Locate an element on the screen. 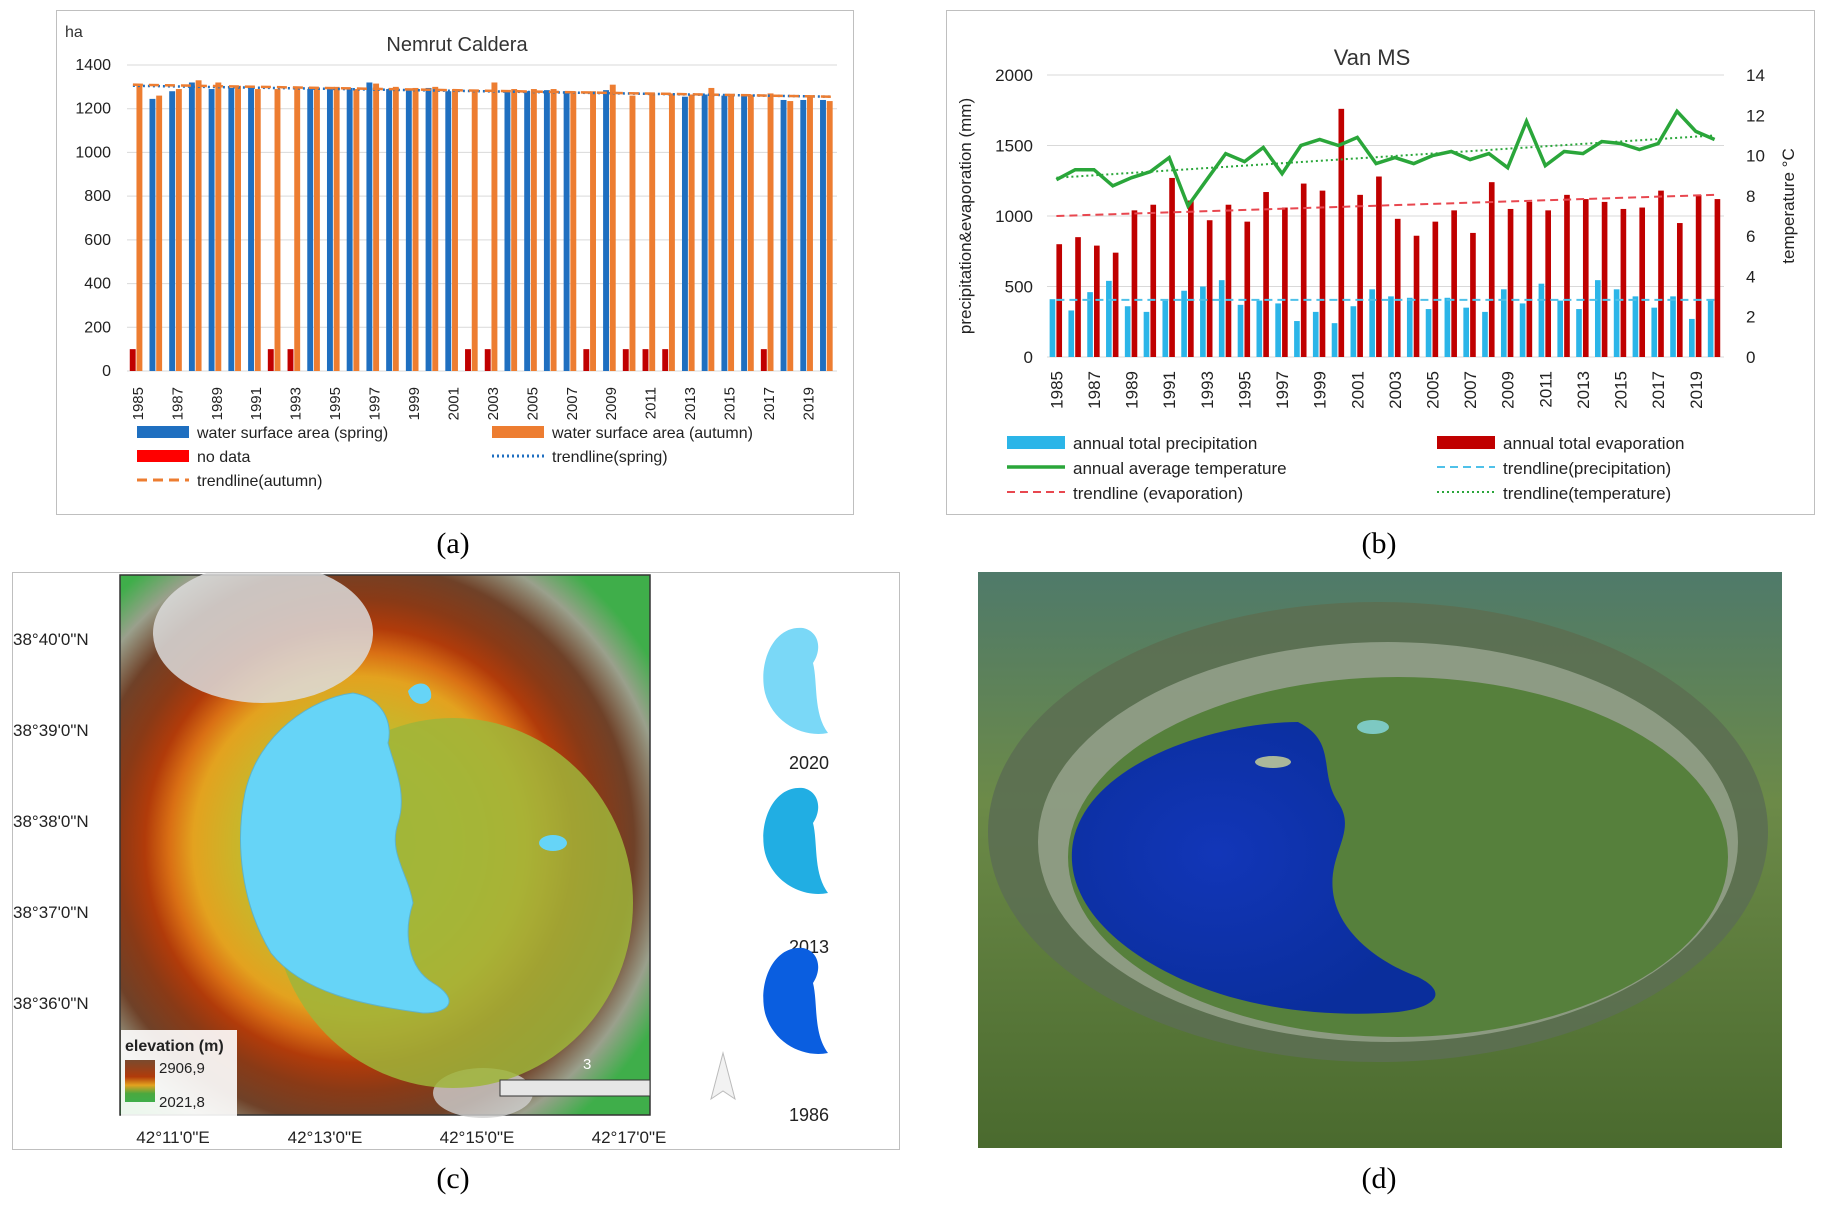 The width and height of the screenshot is (1823, 1208). legend-label: water surface area (autumn) is located at coordinates (652, 433).